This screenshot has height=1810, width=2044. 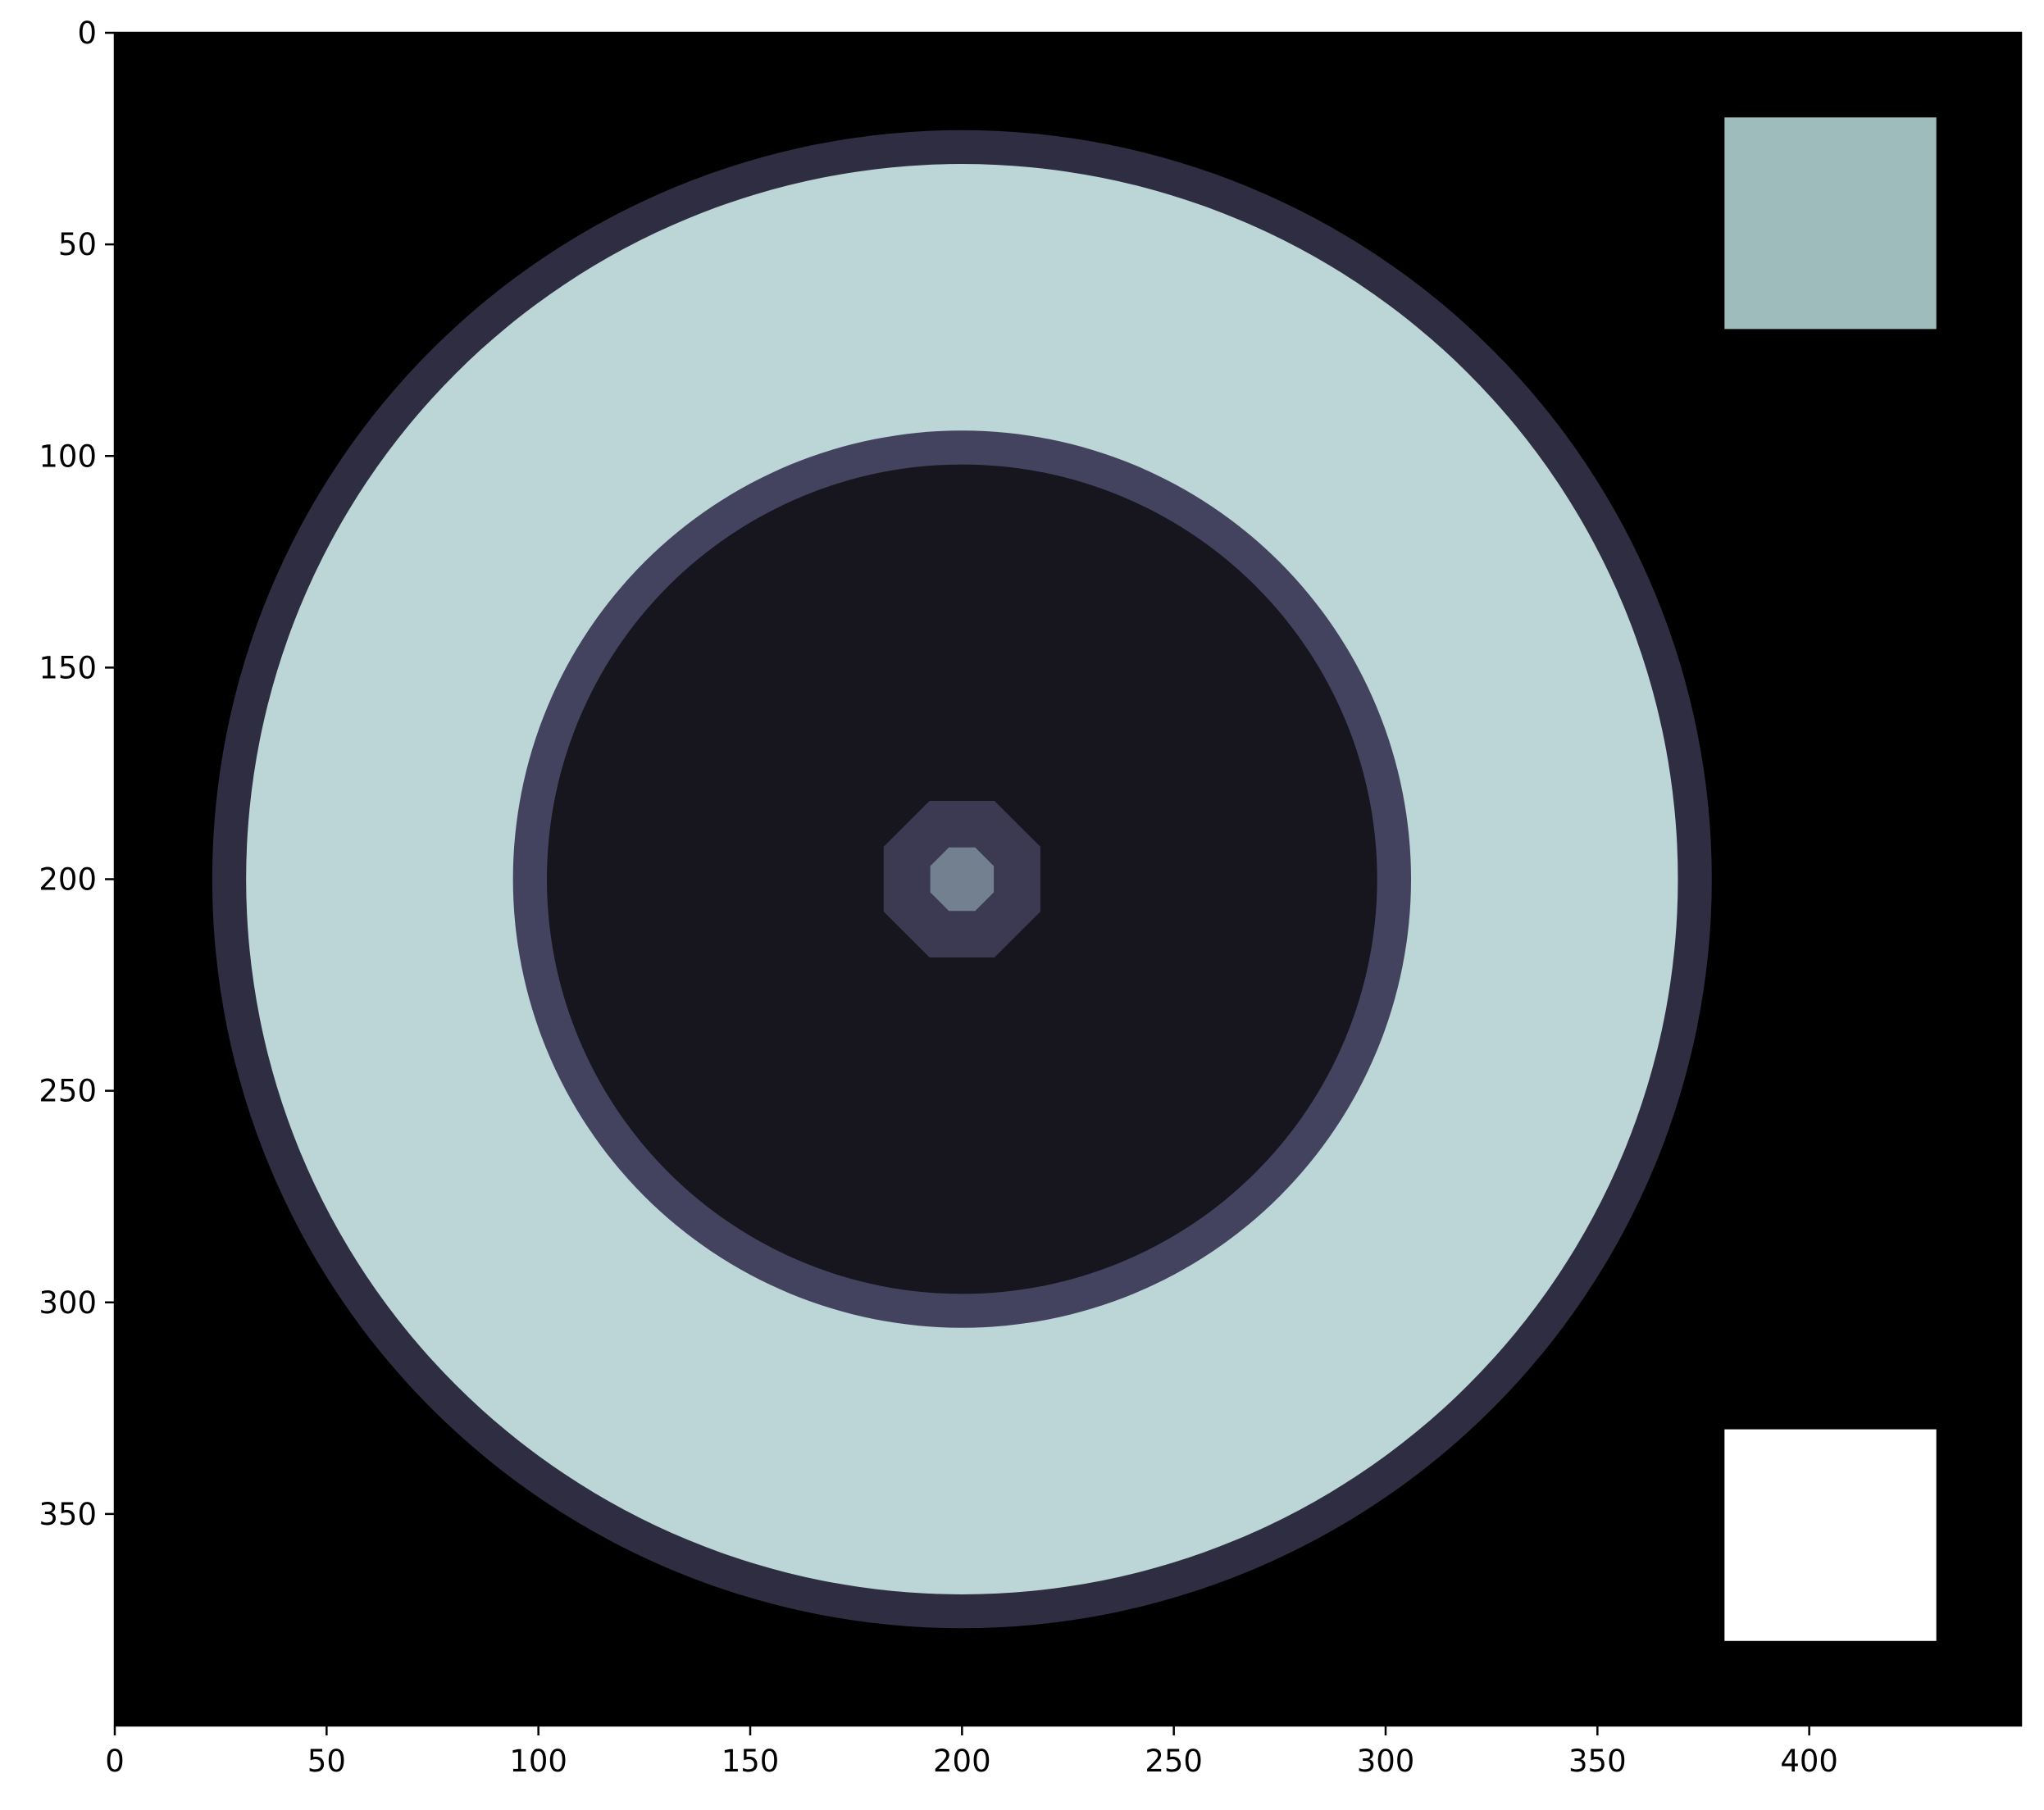 I want to click on y-tick-label: 250, so click(x=68, y=1091).